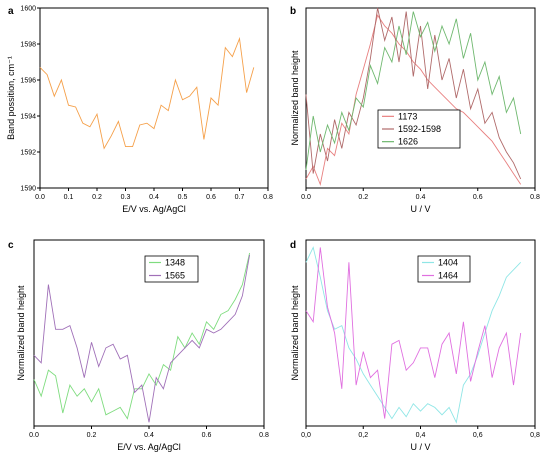  Describe the element at coordinates (407, 116) in the screenshot. I see `panel-b-legend-label: 1173` at that location.